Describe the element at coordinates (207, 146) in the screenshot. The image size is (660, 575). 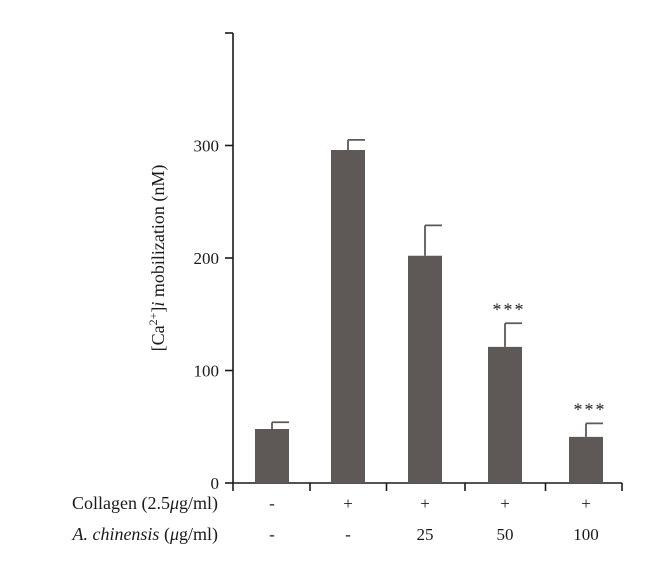
I see `y-tick-label: 300` at that location.